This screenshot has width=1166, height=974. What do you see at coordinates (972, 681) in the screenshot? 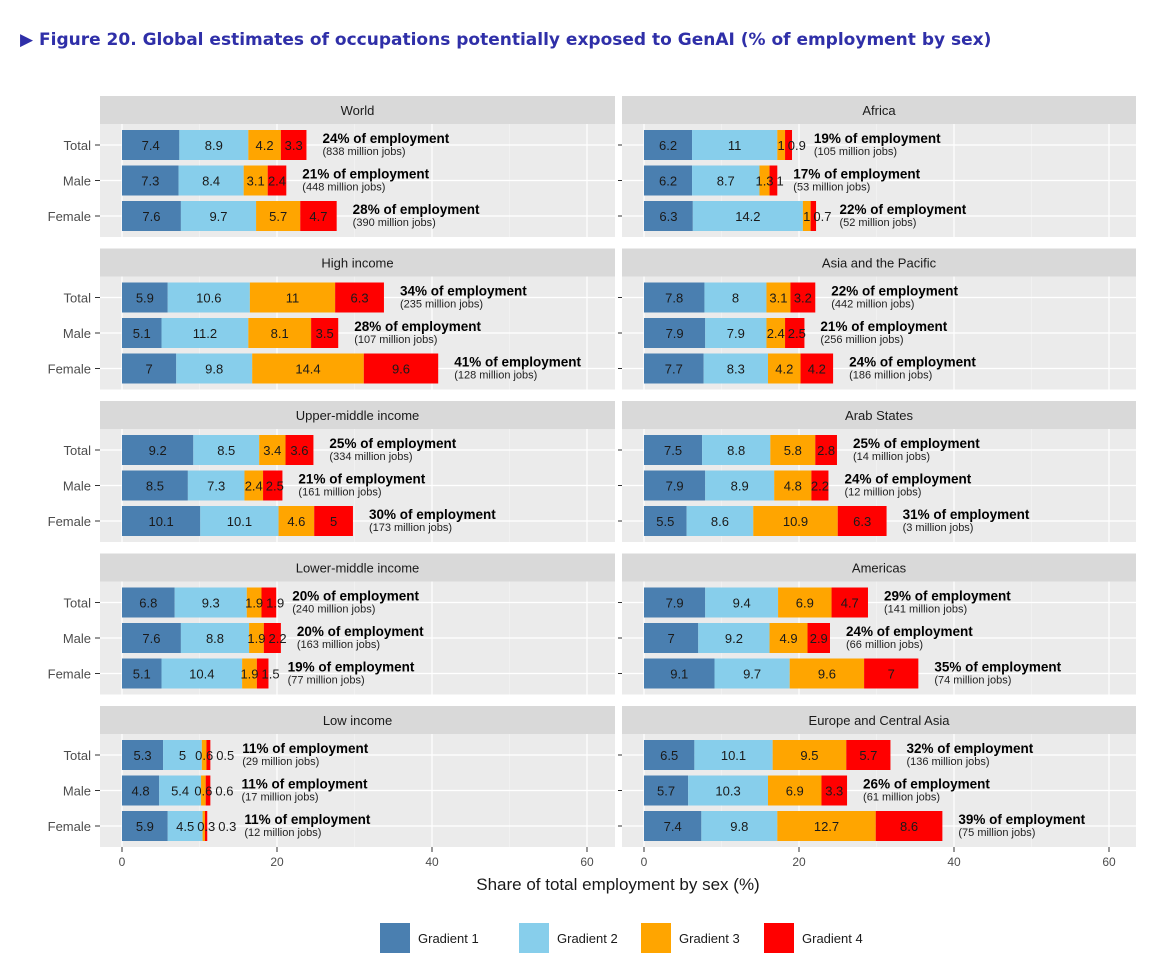
I see `jobs-label: (74 million jobs)` at bounding box center [972, 681].